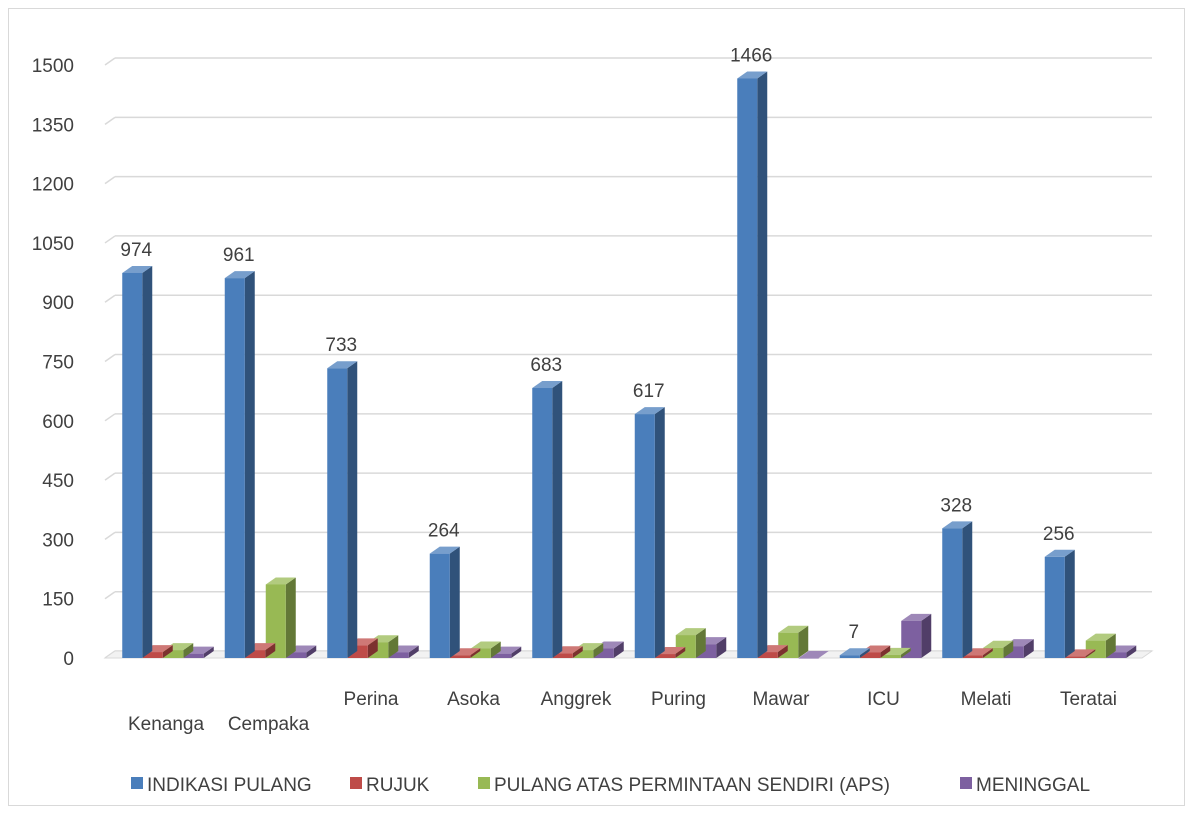 The height and width of the screenshot is (816, 1195). What do you see at coordinates (649, 391) in the screenshot?
I see `data-label: 617` at bounding box center [649, 391].